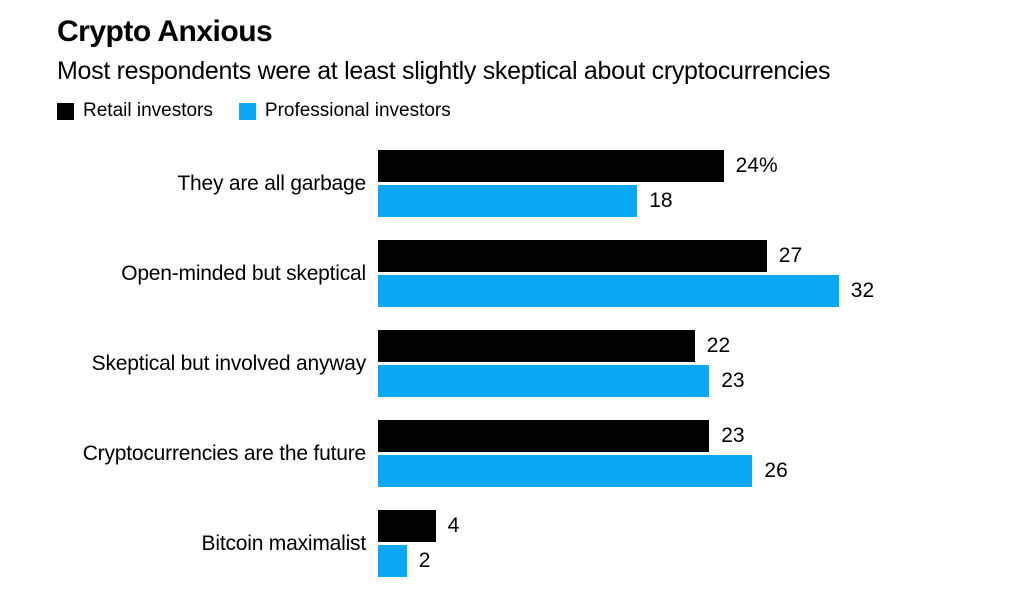  I want to click on legend-swatch-professional-icon, so click(247, 111).